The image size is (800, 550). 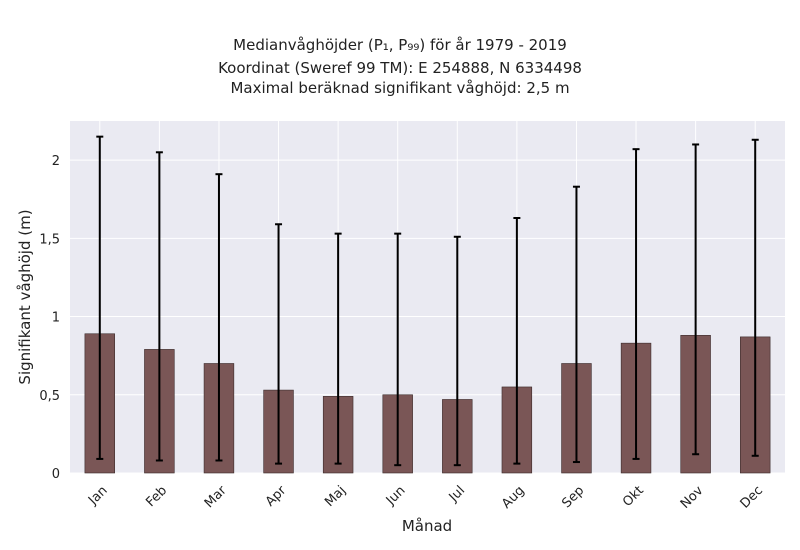 I want to click on y-tick-label: 1, so click(x=56, y=318).